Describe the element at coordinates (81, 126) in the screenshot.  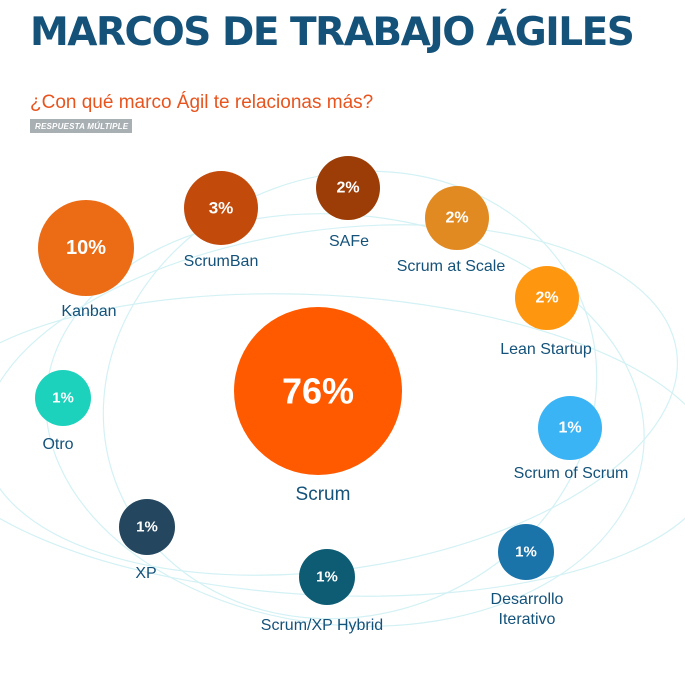
I see `multiple-response-badge: RESPUESTA MÚLTIPLE` at that location.